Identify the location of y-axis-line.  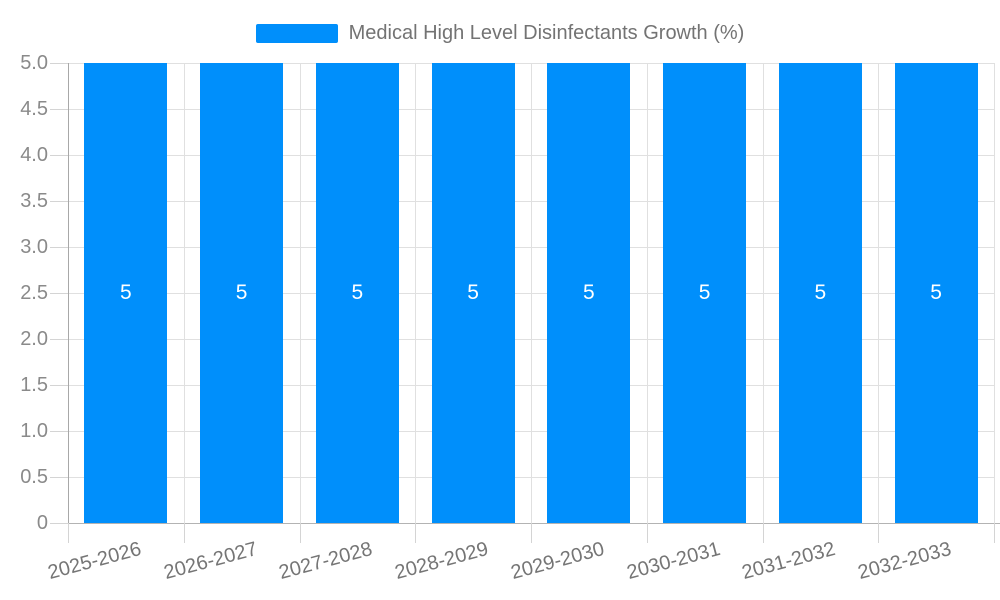
(68, 293).